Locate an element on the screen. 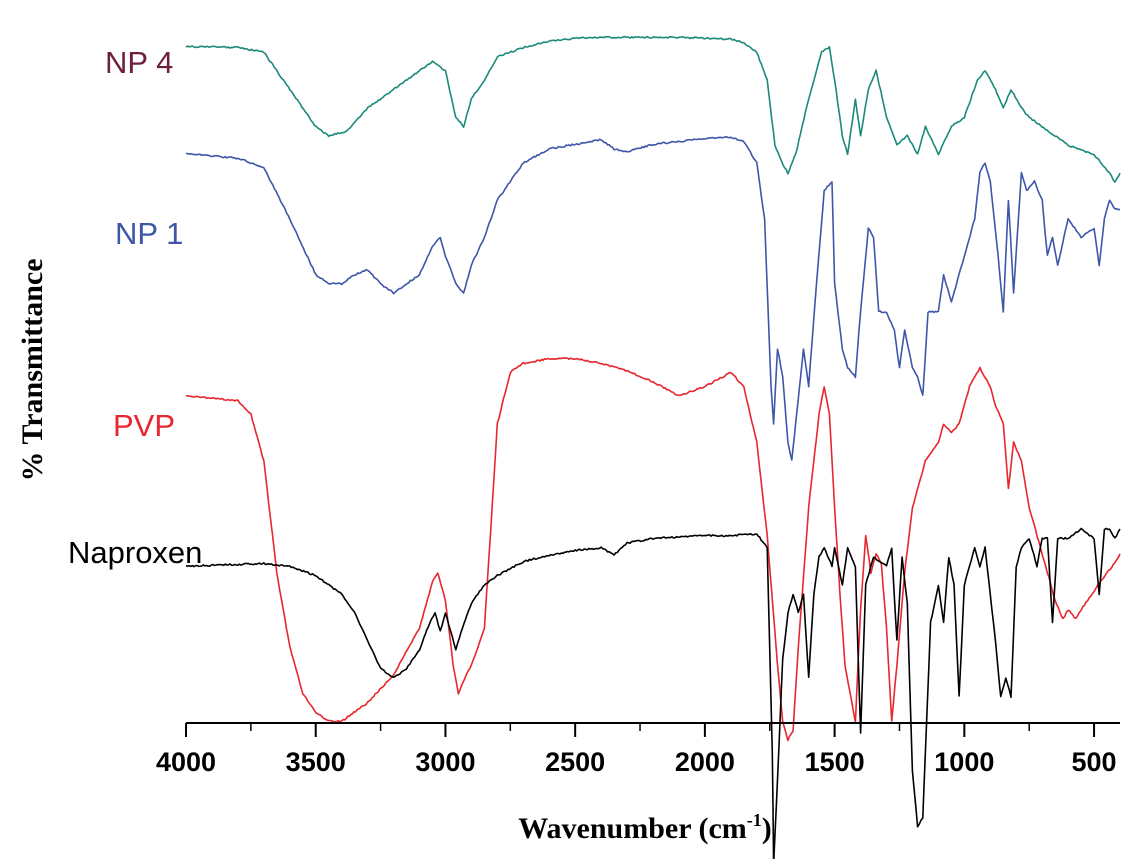  x-axis-title-superscript: -1 is located at coordinates (754, 820).